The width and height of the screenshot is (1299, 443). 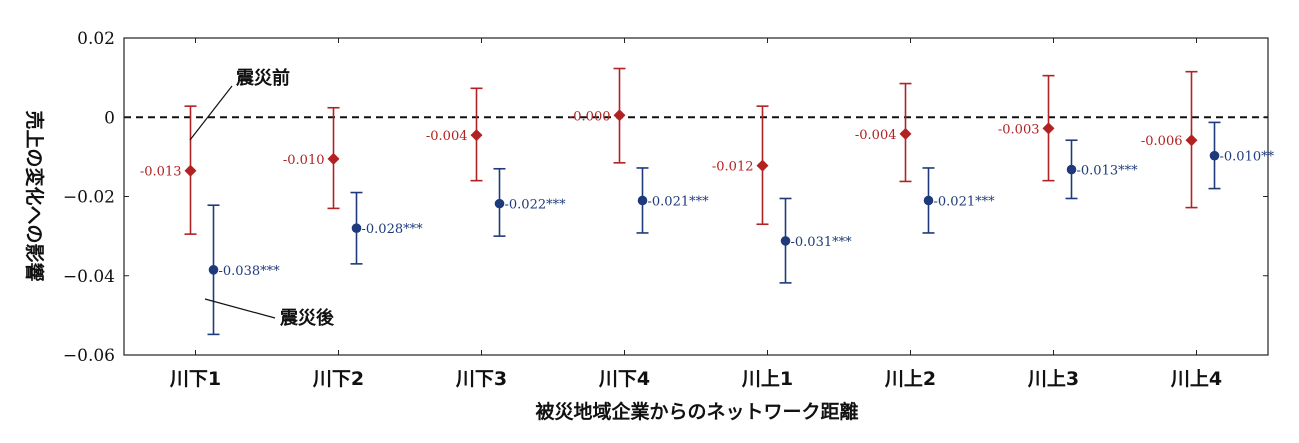 I want to click on x-tick-label: 川下3, so click(x=481, y=379).